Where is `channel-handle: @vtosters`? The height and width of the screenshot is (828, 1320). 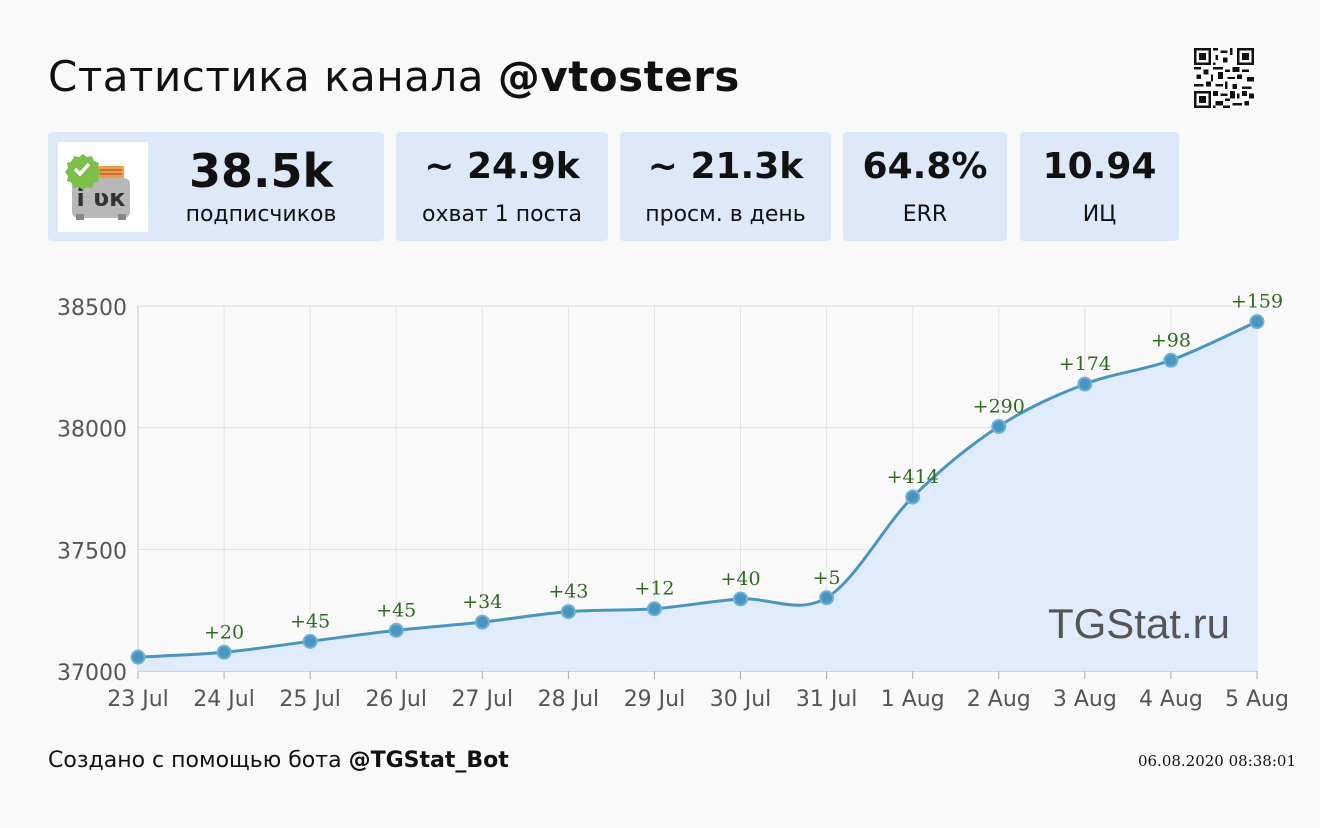
channel-handle: @vtosters is located at coordinates (618, 76).